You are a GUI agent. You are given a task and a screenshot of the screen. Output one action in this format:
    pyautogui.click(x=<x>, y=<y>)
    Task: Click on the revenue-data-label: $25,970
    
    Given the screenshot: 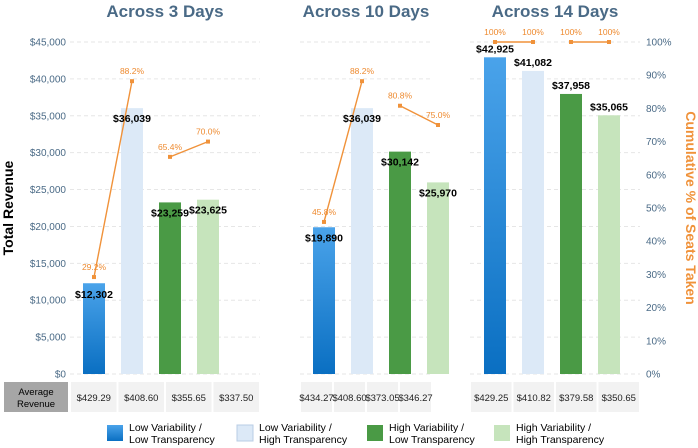 What is the action you would take?
    pyautogui.click(x=438, y=193)
    